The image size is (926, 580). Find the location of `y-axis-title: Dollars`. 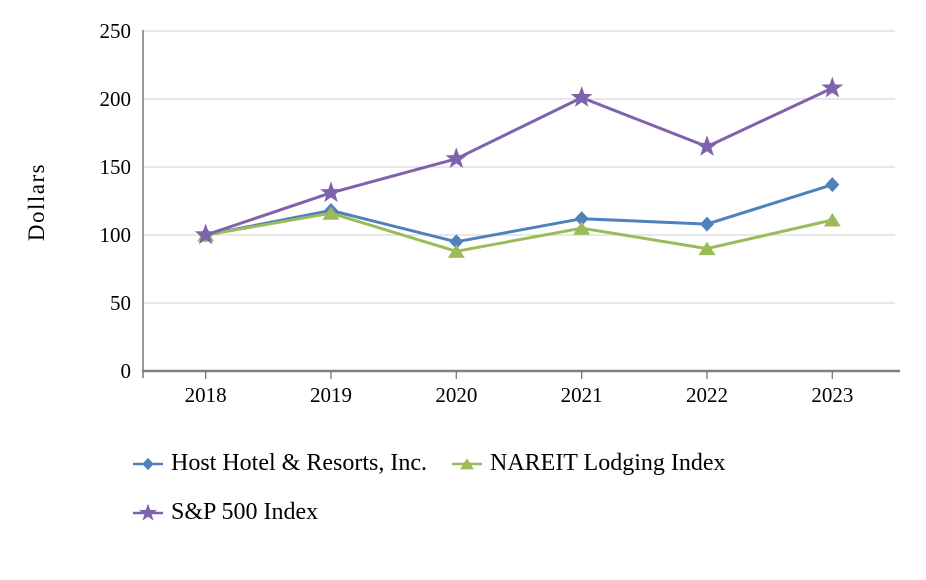

y-axis-title: Dollars is located at coordinates (36, 202).